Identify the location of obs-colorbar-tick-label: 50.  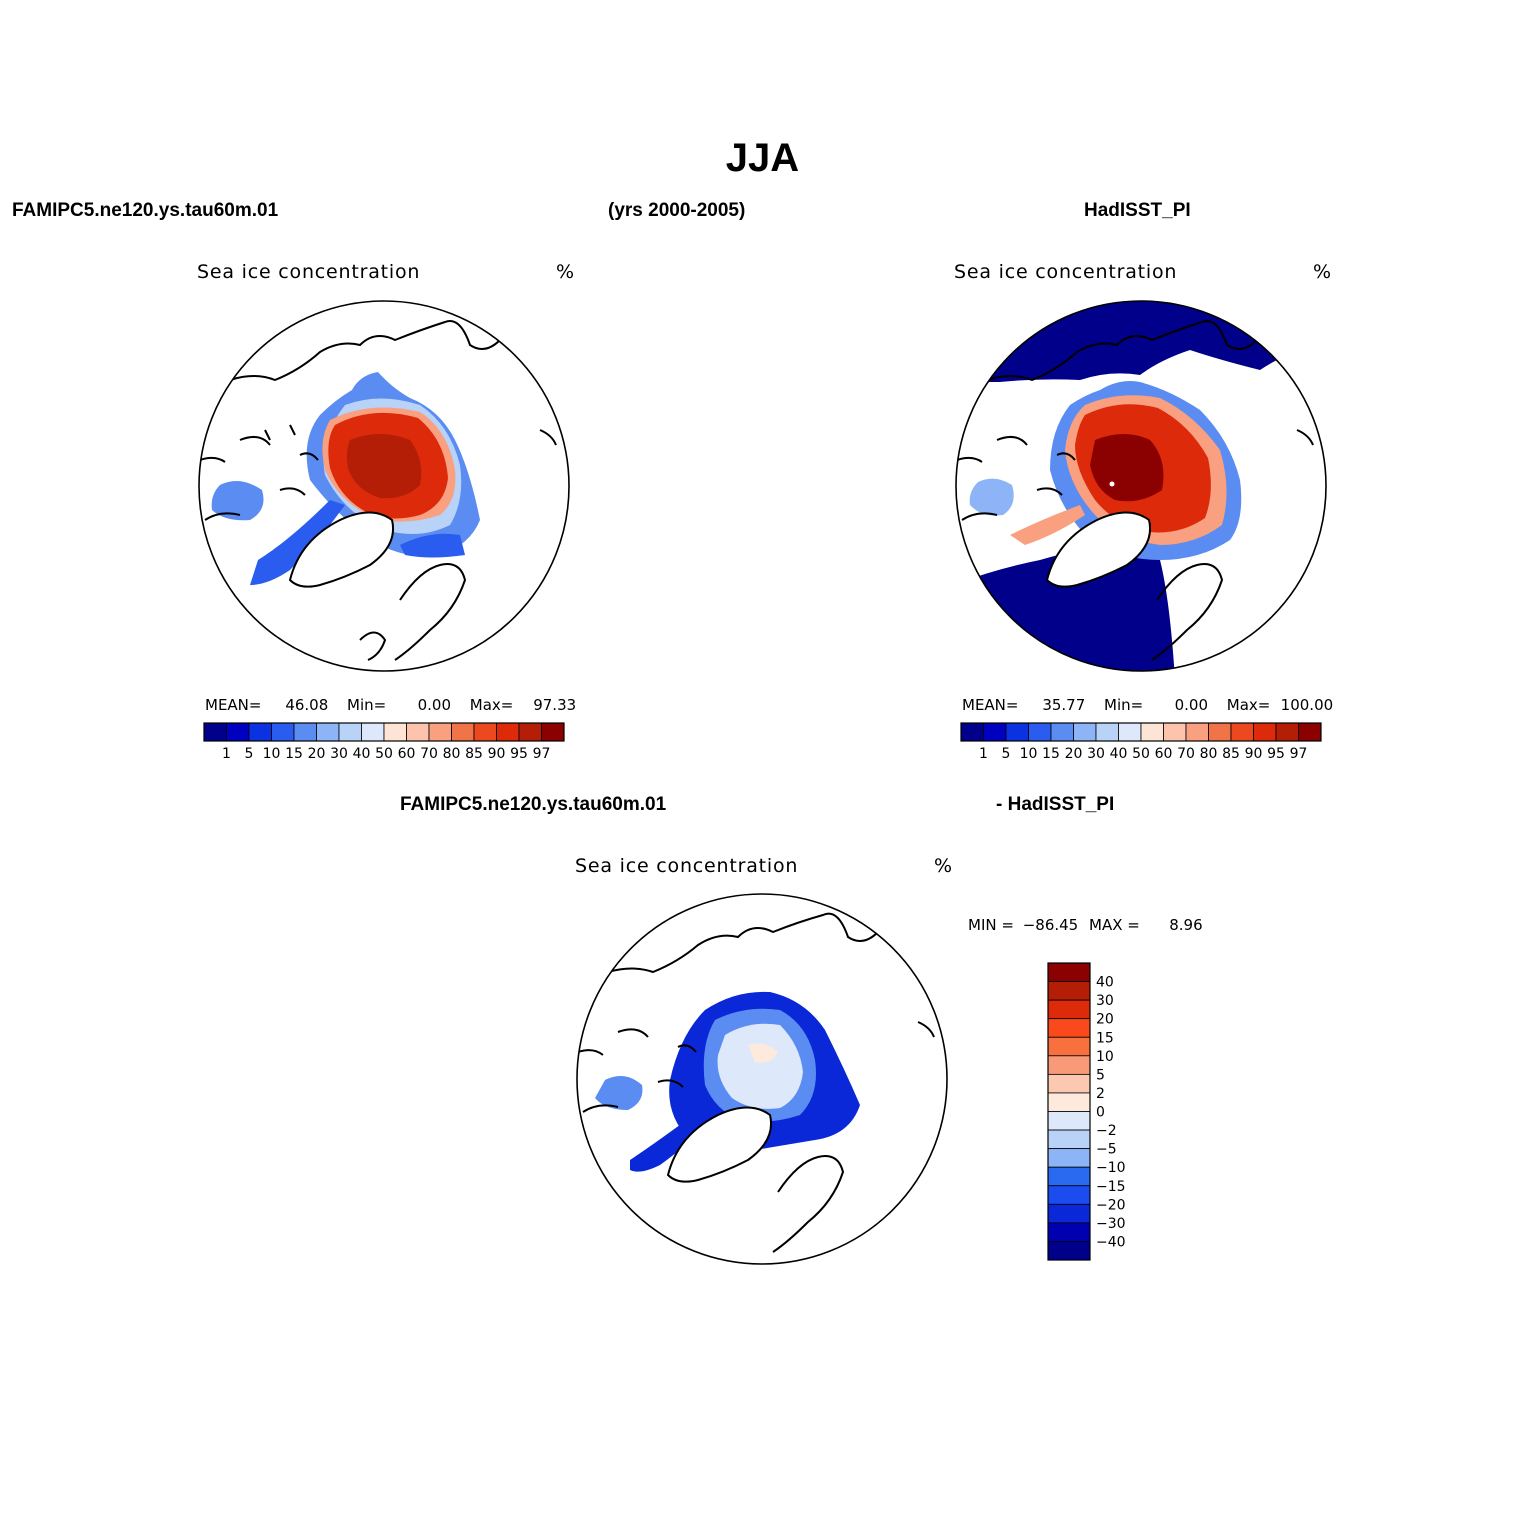
(1141, 754).